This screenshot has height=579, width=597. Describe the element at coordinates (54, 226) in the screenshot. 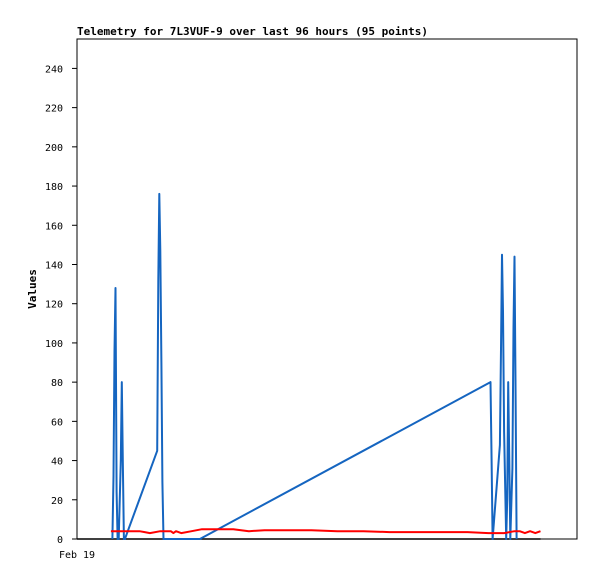

I see `y-tick-label: 160` at that location.